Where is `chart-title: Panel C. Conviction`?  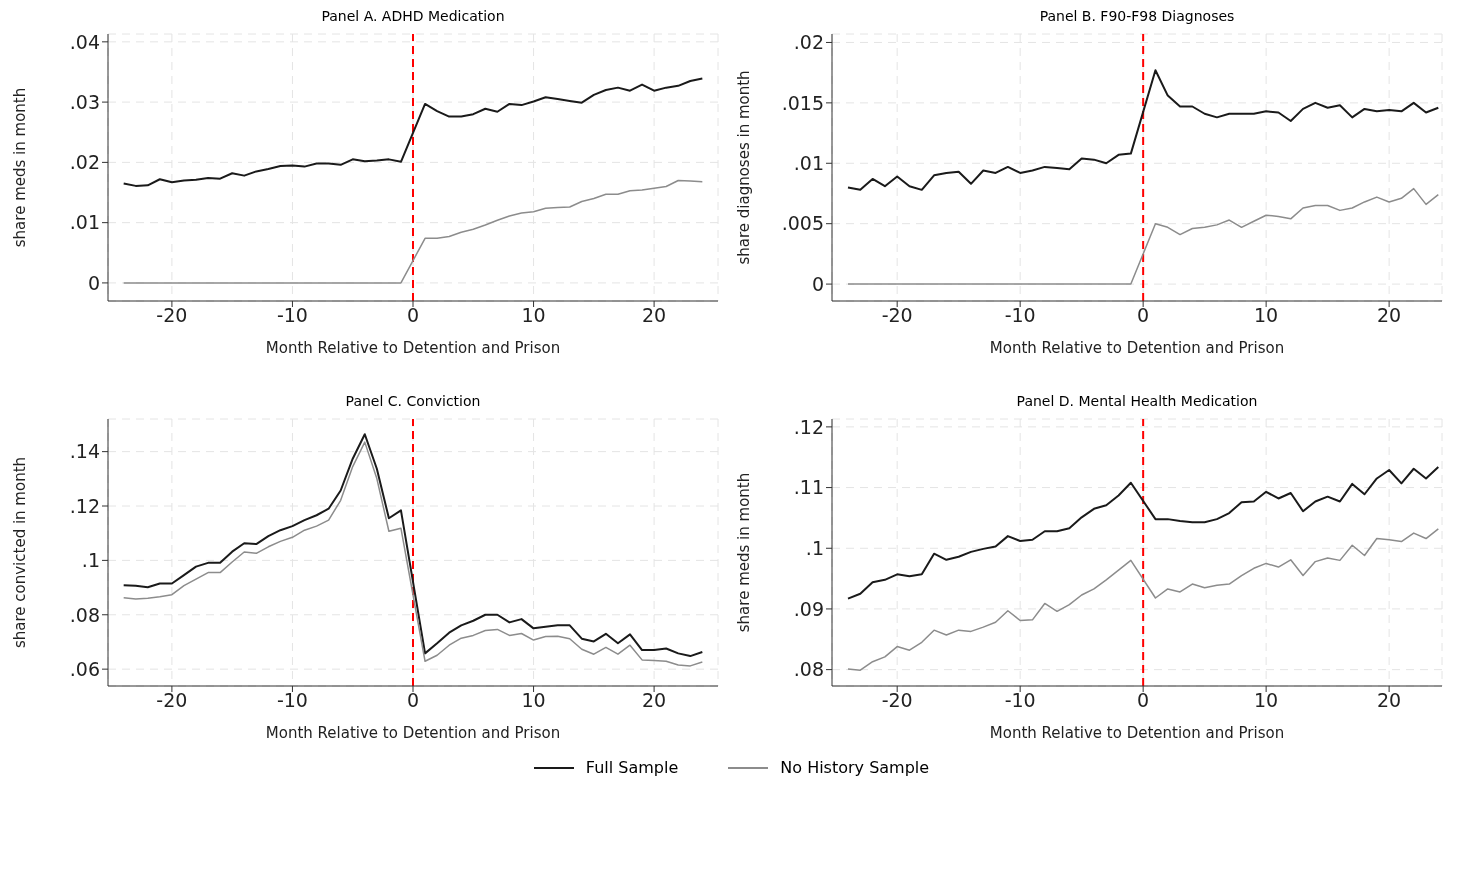 chart-title: Panel C. Conviction is located at coordinates (413, 402).